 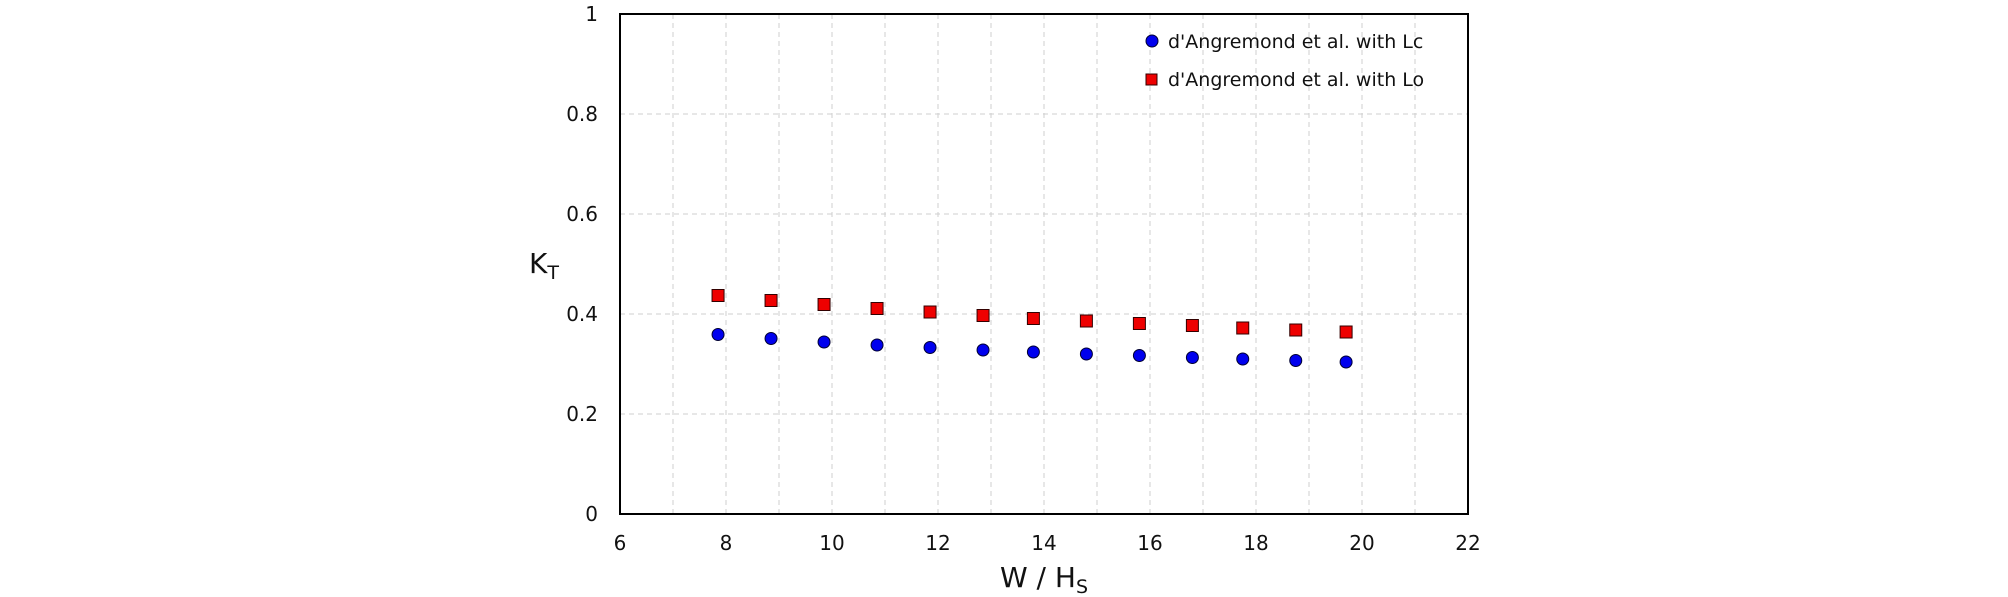 What do you see at coordinates (726, 543) in the screenshot?
I see `x-tick-label: 8` at bounding box center [726, 543].